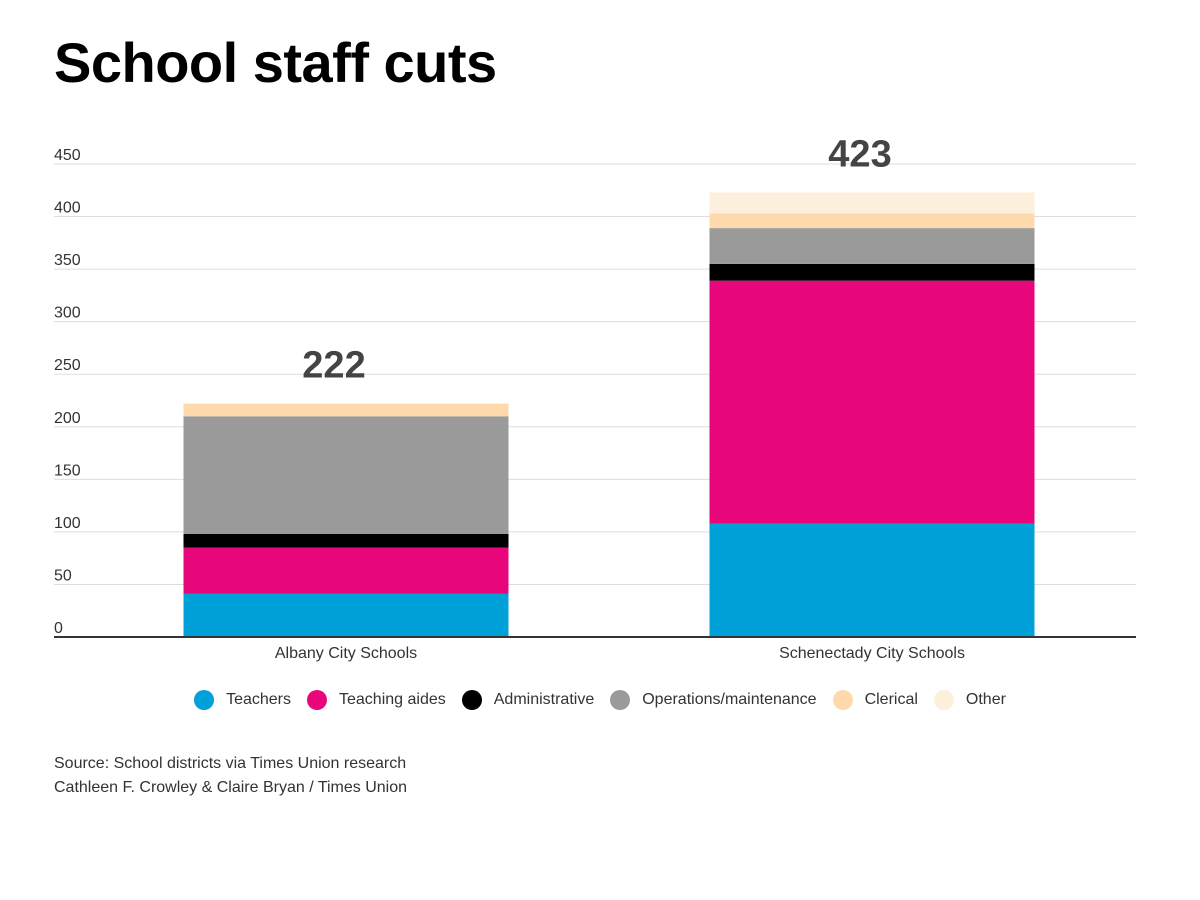  What do you see at coordinates (346, 653) in the screenshot?
I see `x-category-label: Albany City Schools` at bounding box center [346, 653].